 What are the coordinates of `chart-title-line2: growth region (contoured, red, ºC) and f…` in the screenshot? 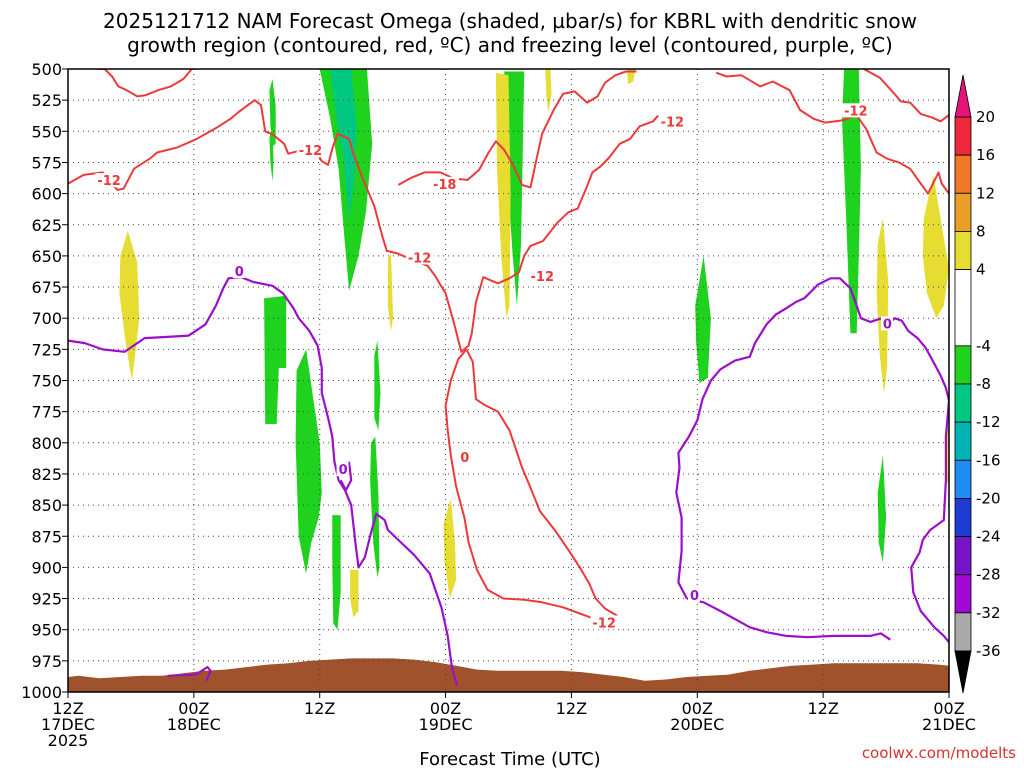 It's located at (510, 45).